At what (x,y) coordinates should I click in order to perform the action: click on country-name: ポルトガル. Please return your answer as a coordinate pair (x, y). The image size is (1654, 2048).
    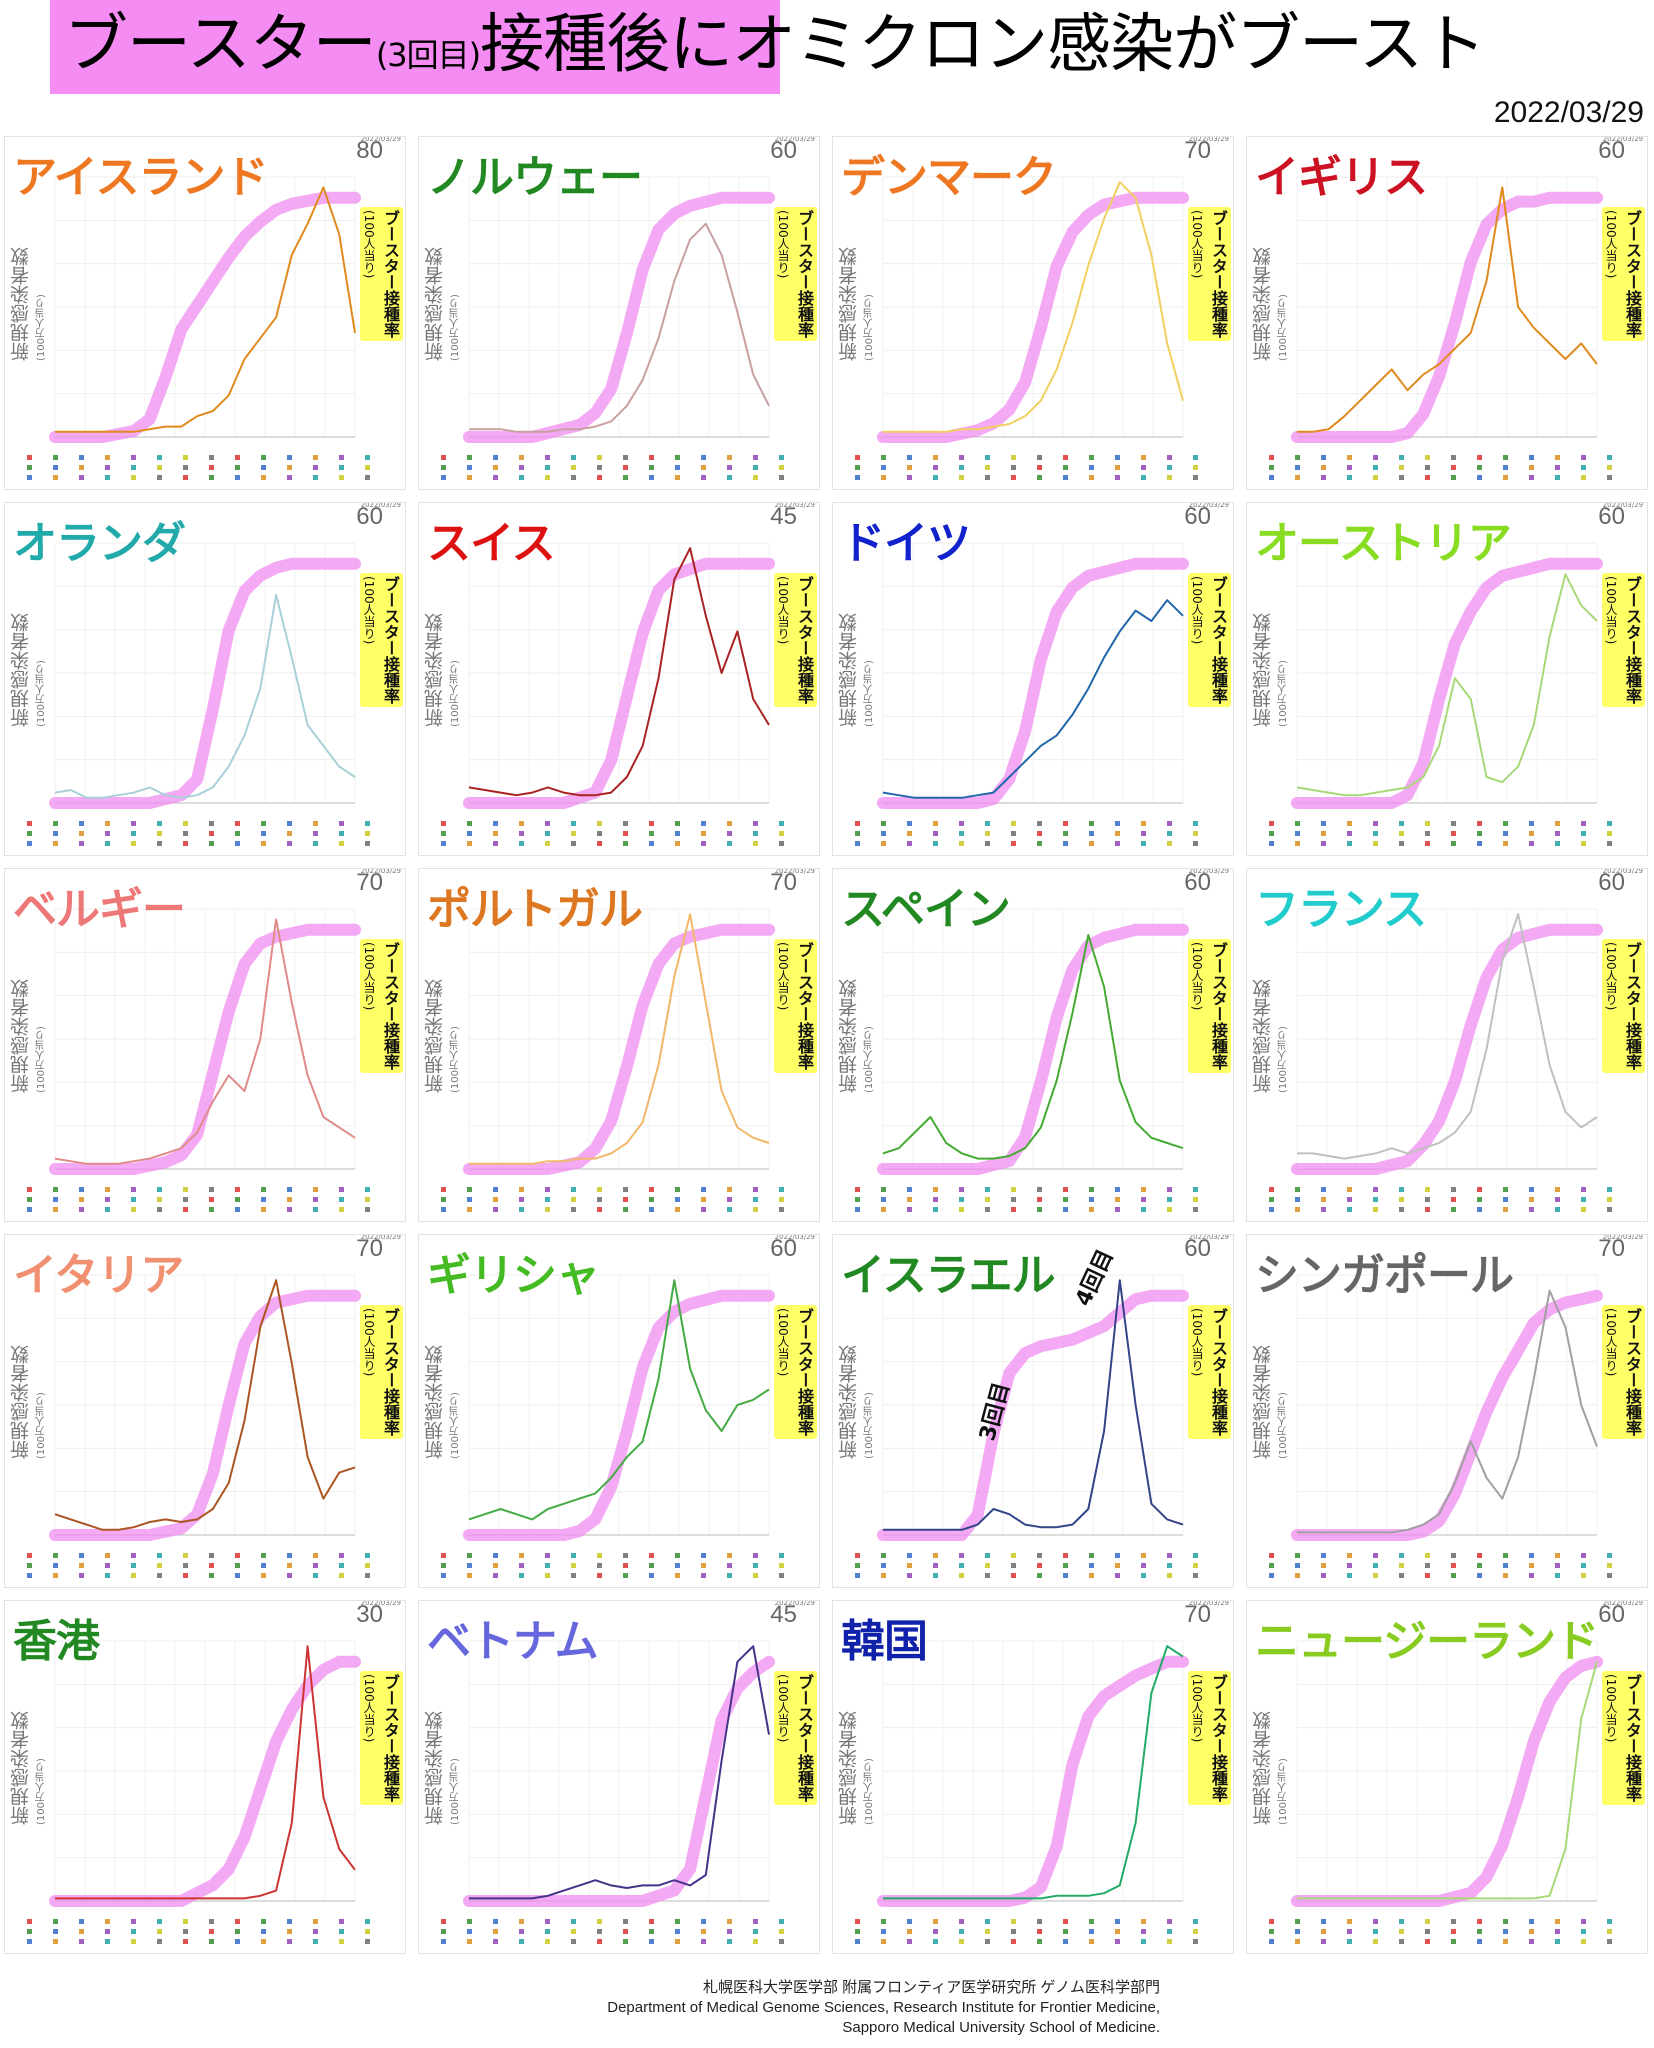
    Looking at the image, I should click on (535, 909).